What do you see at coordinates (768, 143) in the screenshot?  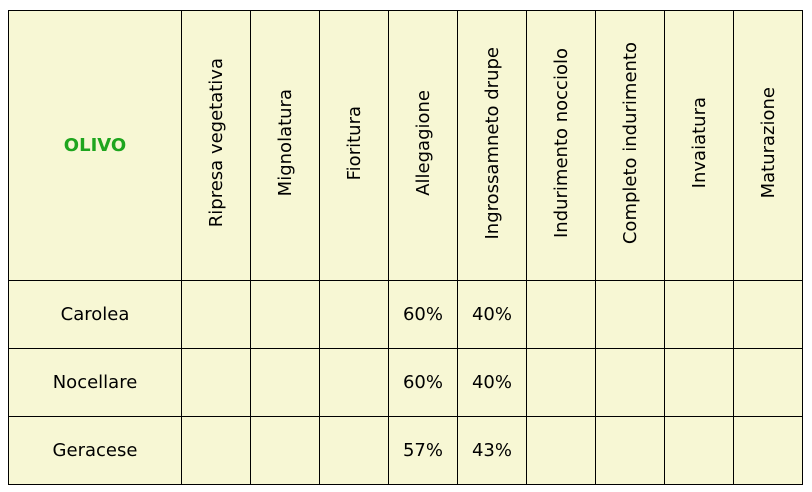 I see `column-header: Maturazione` at bounding box center [768, 143].